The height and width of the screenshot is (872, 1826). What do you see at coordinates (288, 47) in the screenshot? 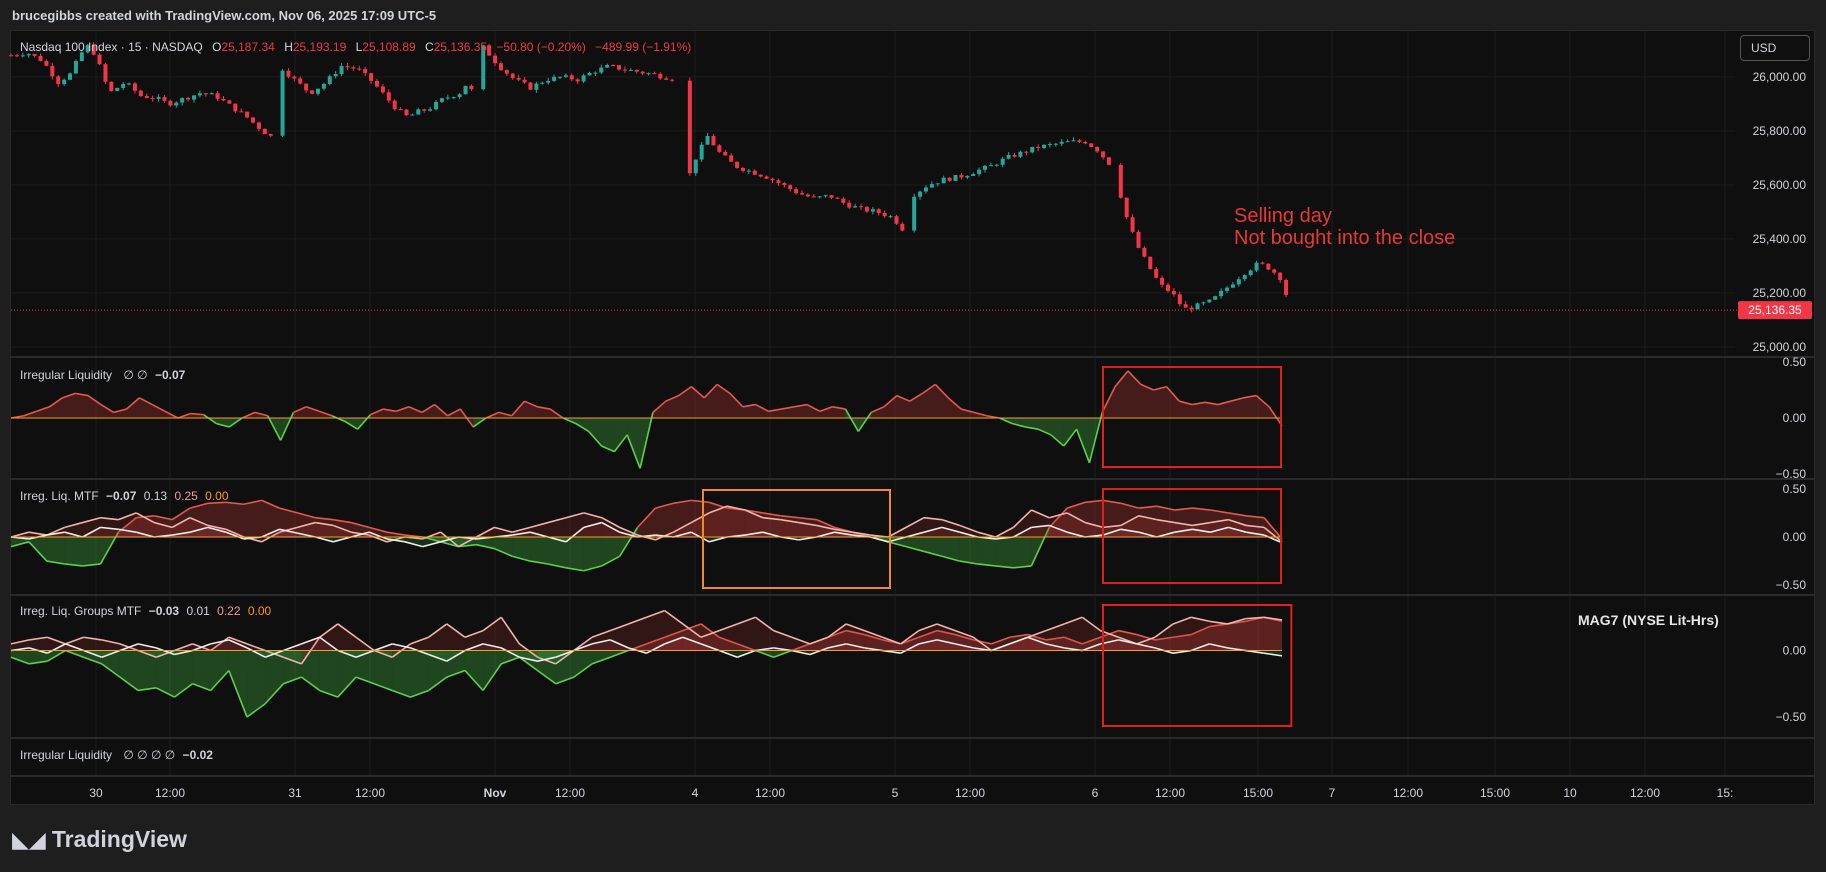
I see `high-label: H` at bounding box center [288, 47].